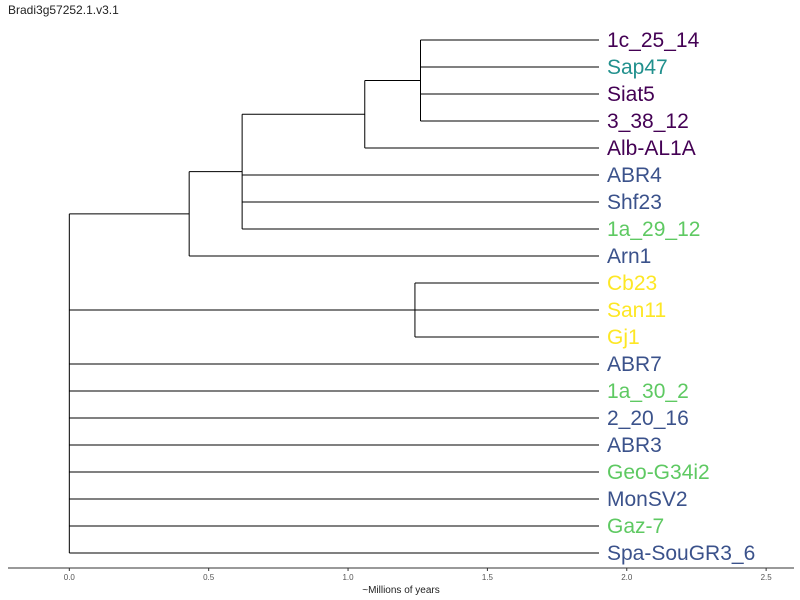  I want to click on chart-title: Bradi3g57252.1.v3.1, so click(63, 10).